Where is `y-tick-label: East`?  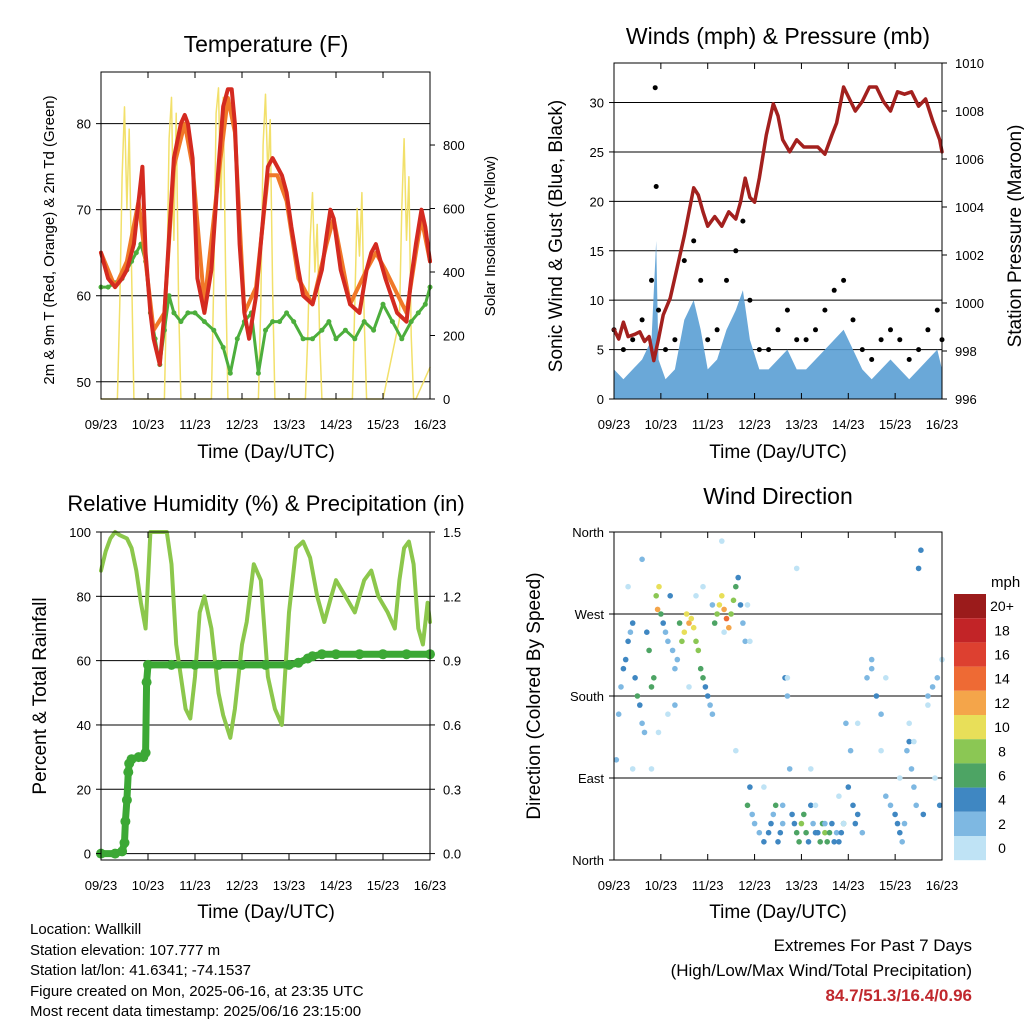
y-tick-label: East is located at coordinates (591, 778).